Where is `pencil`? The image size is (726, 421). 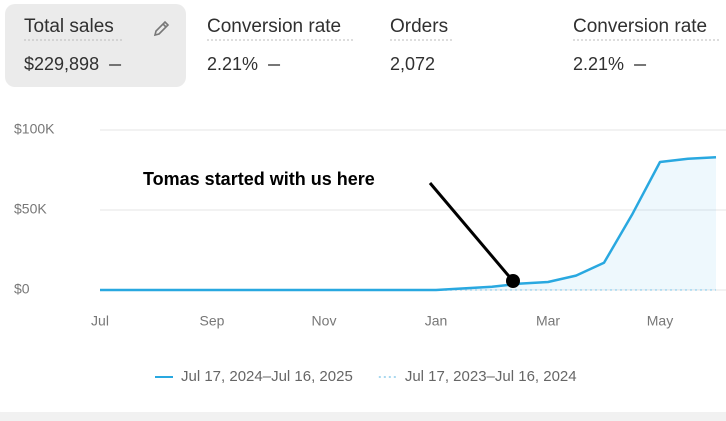 pencil is located at coordinates (161, 28).